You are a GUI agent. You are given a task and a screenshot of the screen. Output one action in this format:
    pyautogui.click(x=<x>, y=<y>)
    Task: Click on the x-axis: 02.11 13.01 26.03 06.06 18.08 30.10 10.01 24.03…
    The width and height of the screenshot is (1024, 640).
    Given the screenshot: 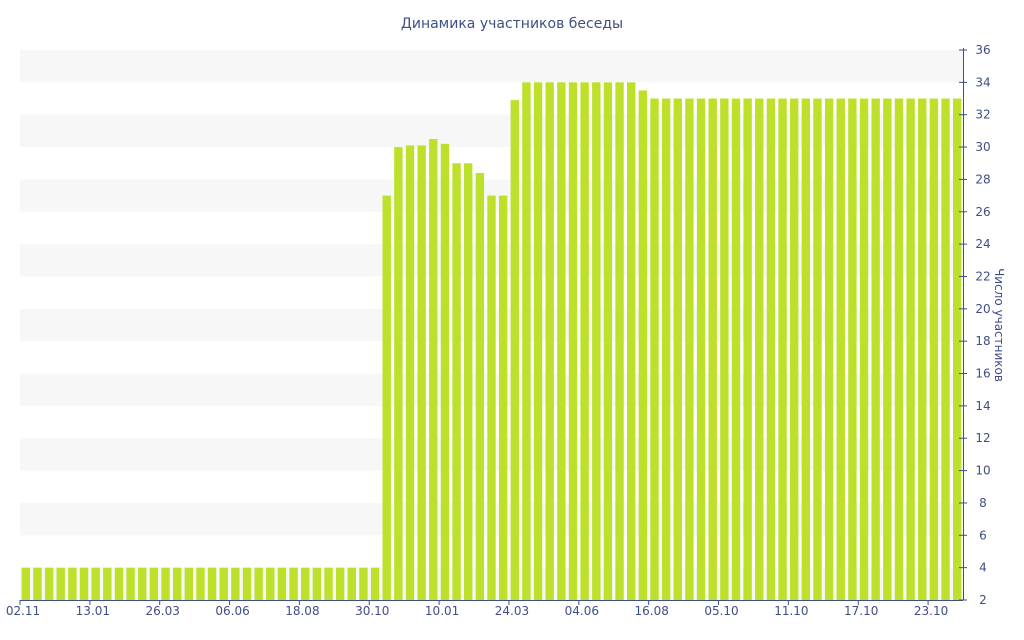 What is the action you would take?
    pyautogui.click(x=484, y=609)
    